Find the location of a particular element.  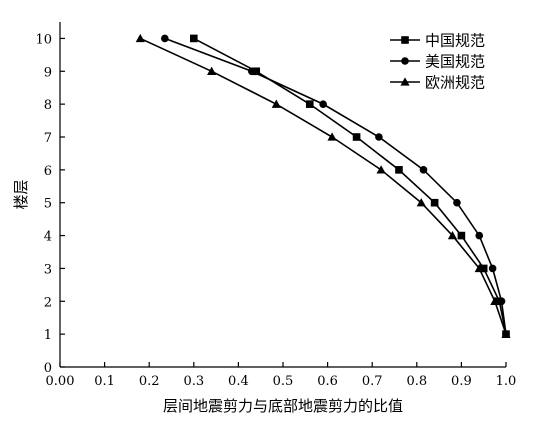

y-tick-label: 4 is located at coordinates (48, 237).